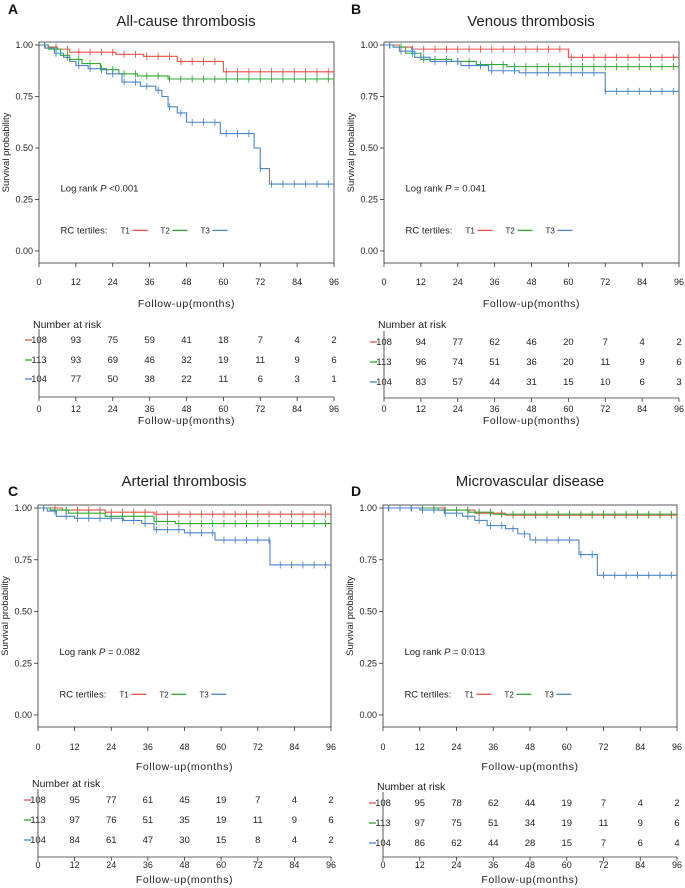 The image size is (685, 888). What do you see at coordinates (297, 409) in the screenshot?
I see `risk-x-tick-label: 84` at bounding box center [297, 409].